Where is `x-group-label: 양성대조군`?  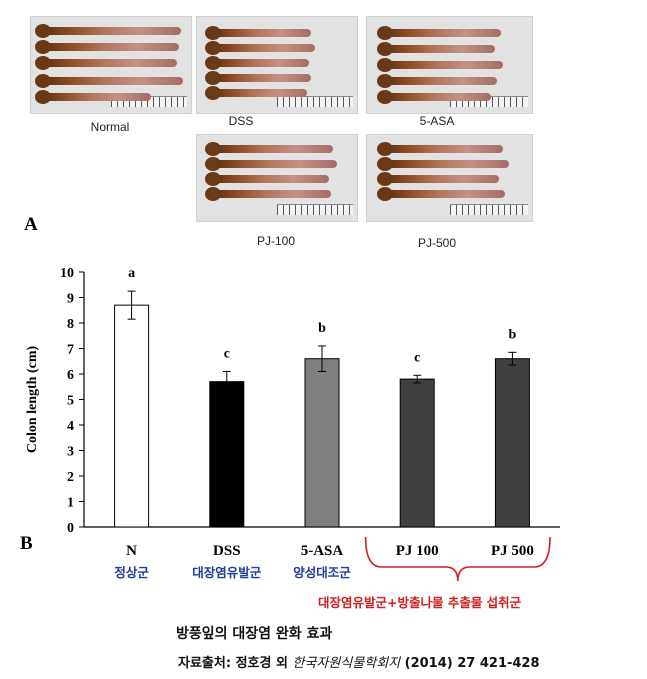
x-group-label: 양성대조군 is located at coordinates (322, 572).